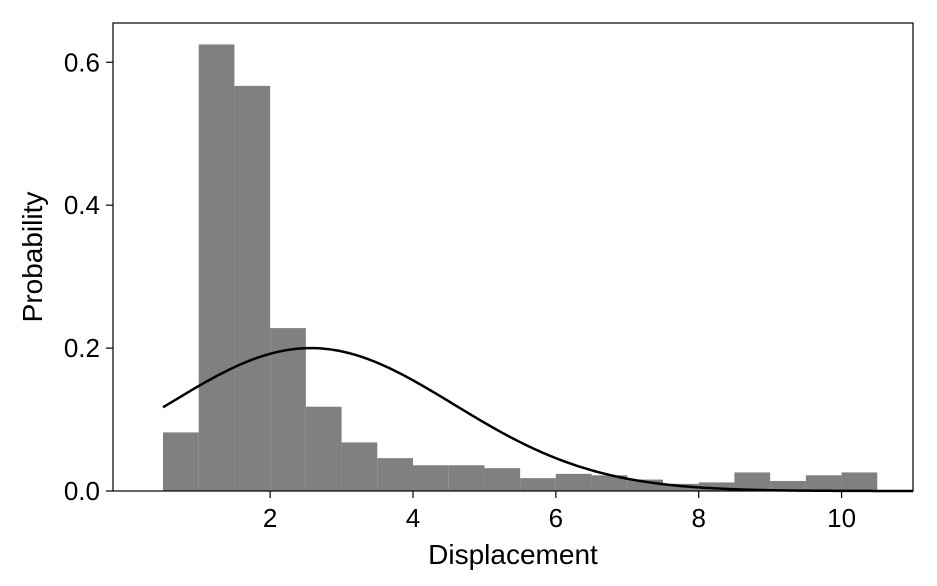 This screenshot has width=937, height=586. Describe the element at coordinates (32, 257) in the screenshot. I see `y-axis-label: Probability` at that location.